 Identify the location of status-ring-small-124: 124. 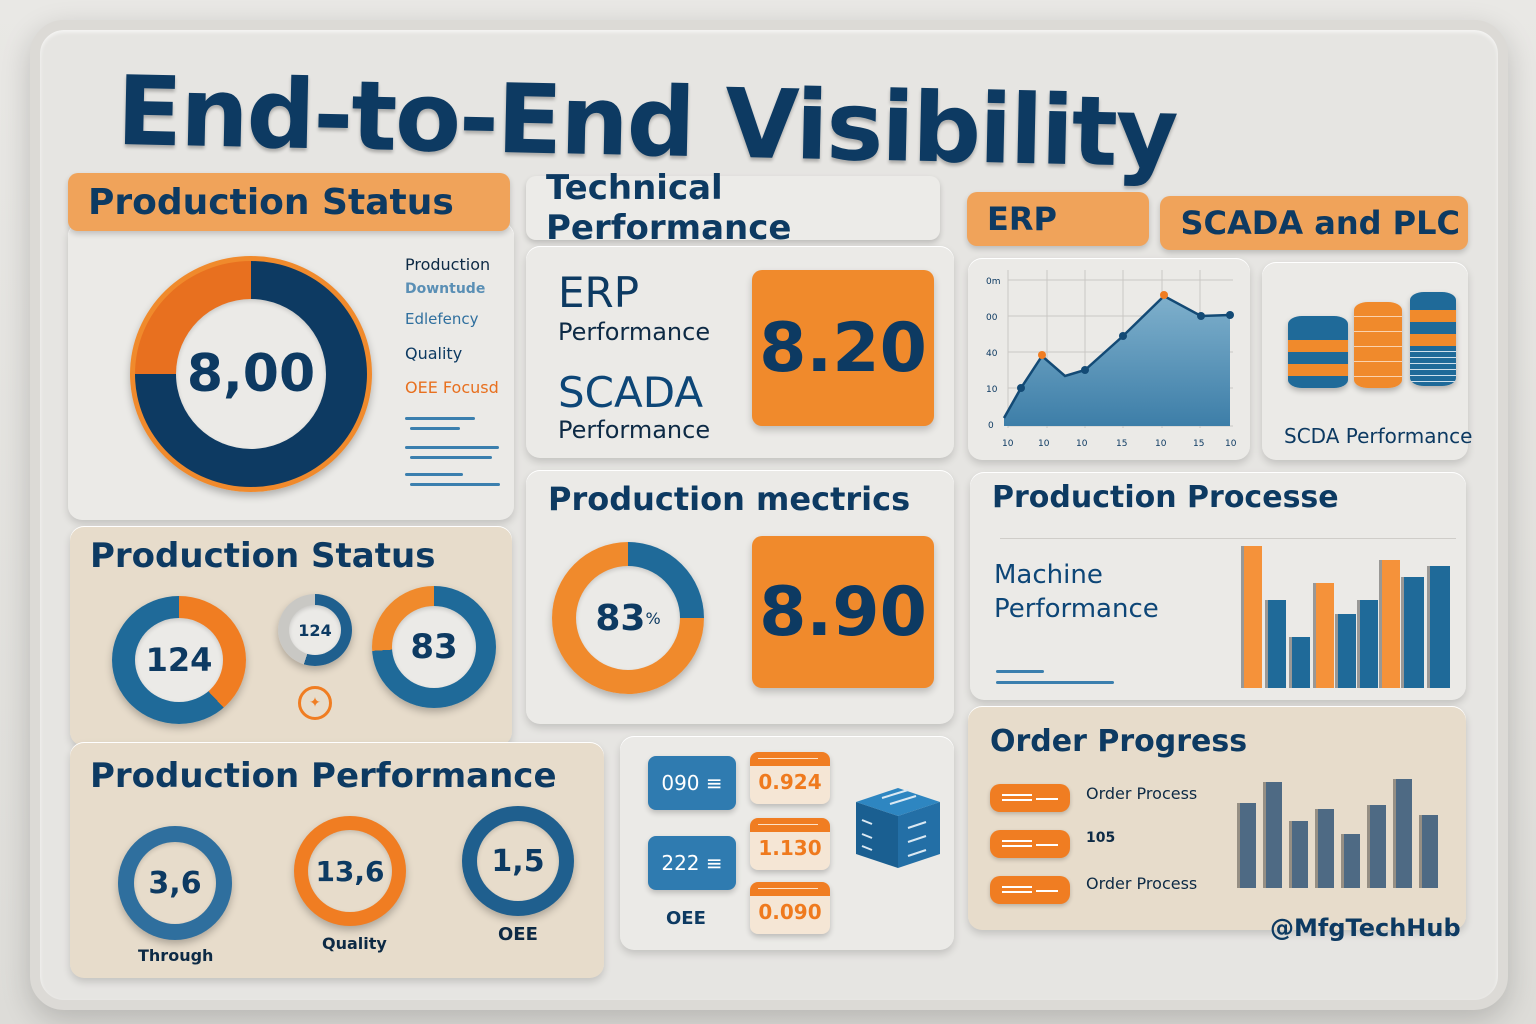
(315, 630).